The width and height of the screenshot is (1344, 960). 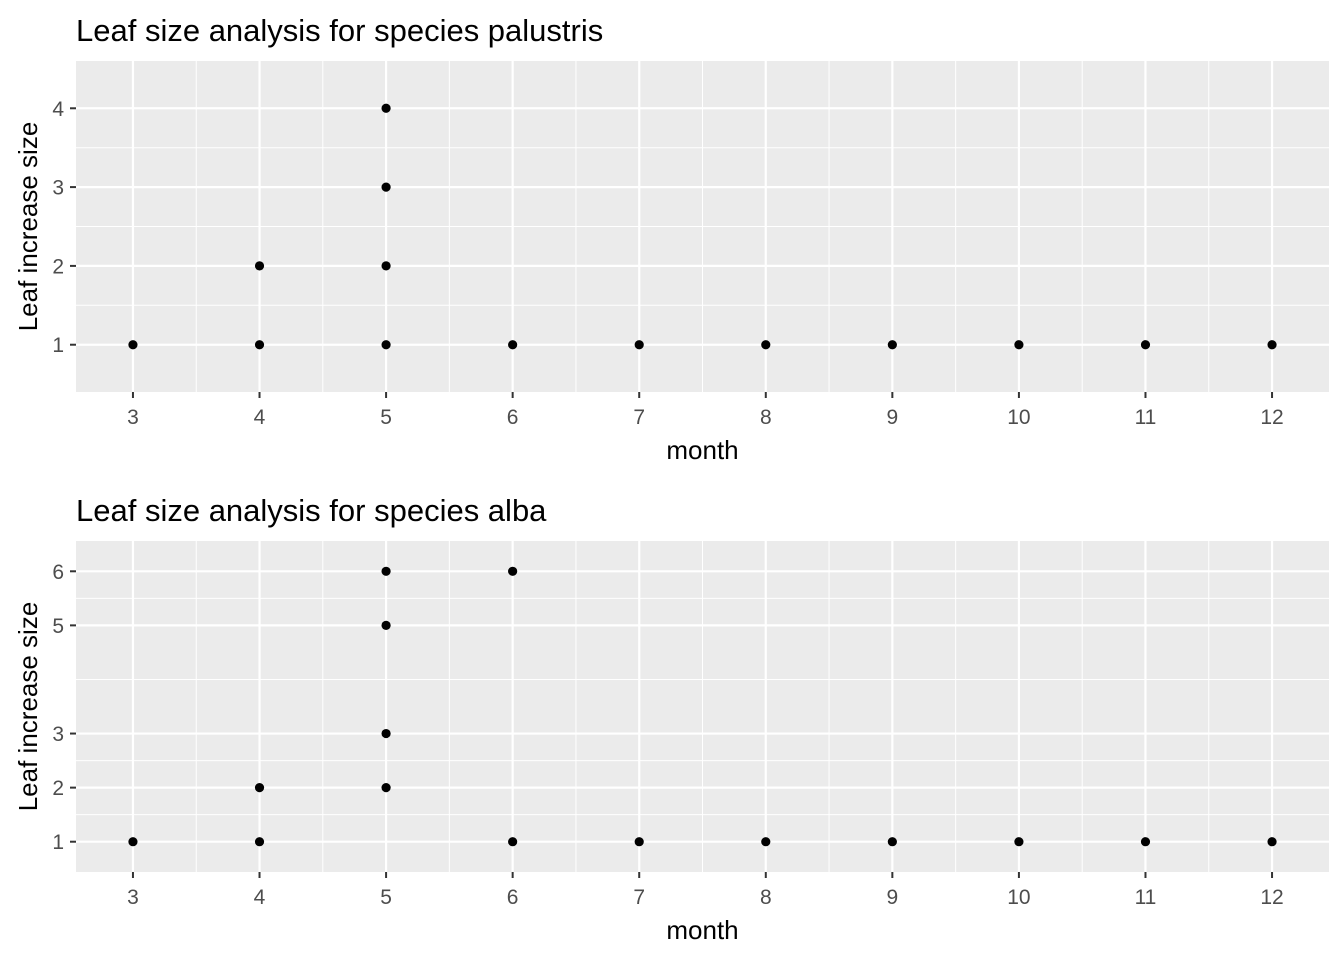 I want to click on y-tick-label: 5, so click(x=58, y=626).